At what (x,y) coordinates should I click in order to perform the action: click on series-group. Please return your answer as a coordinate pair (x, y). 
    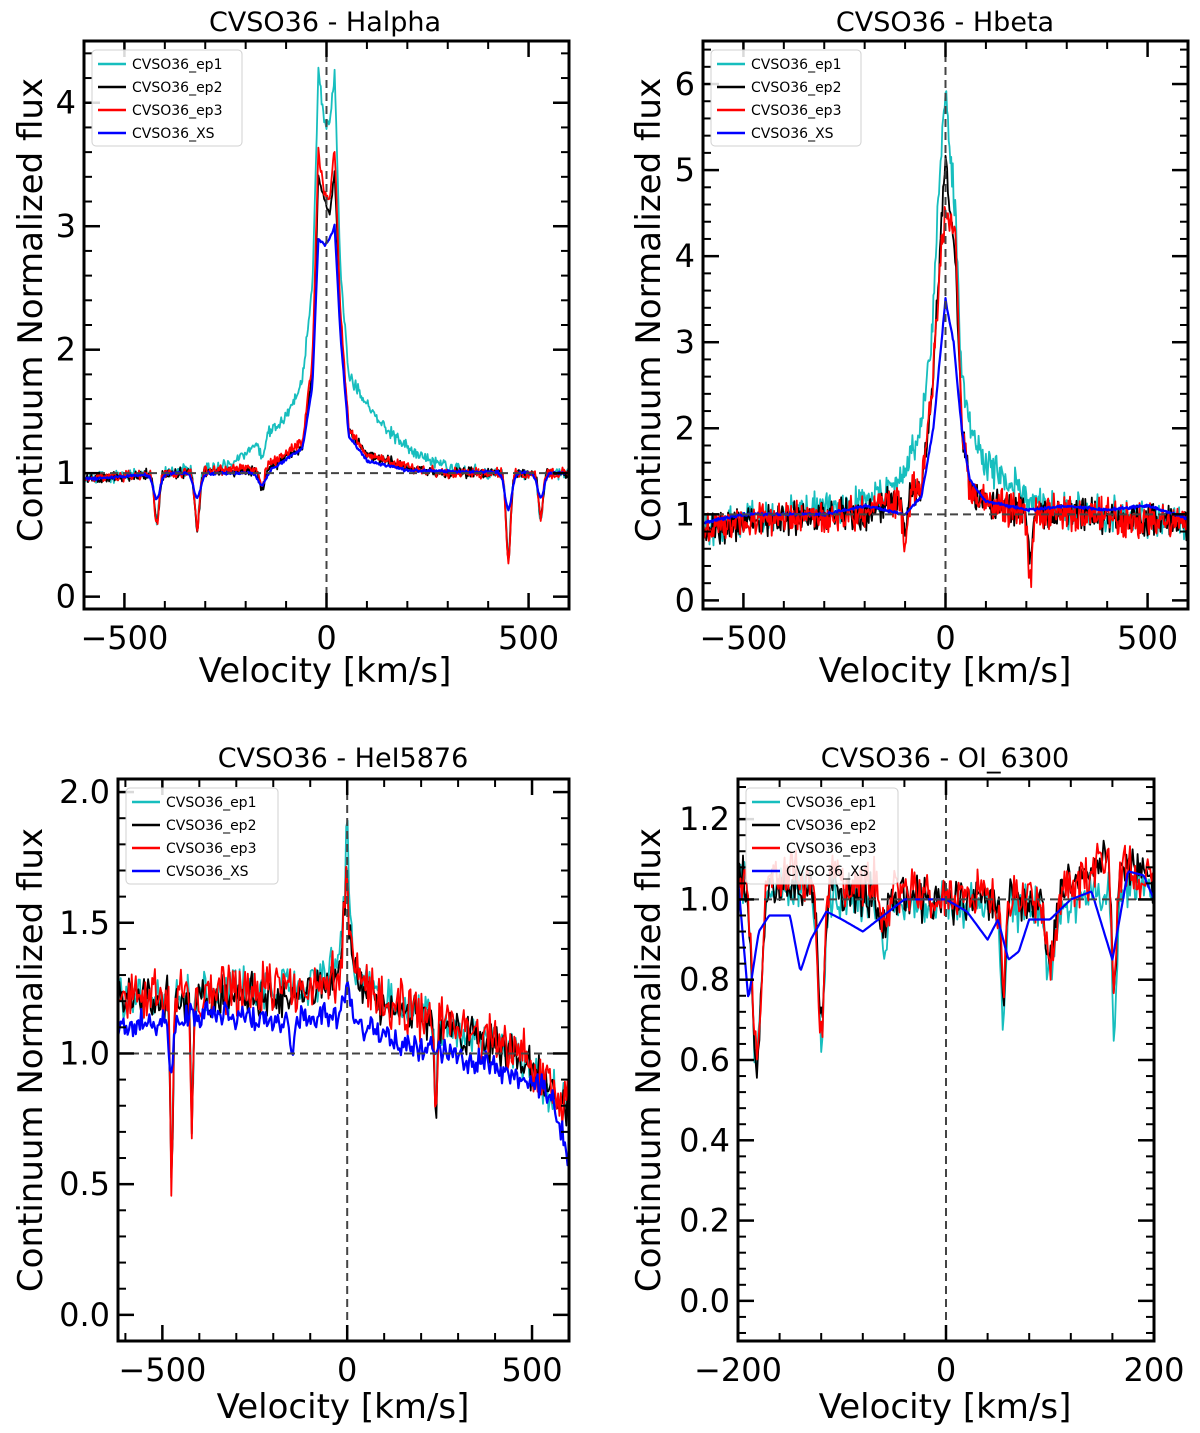
    Looking at the image, I should click on (343, 1008).